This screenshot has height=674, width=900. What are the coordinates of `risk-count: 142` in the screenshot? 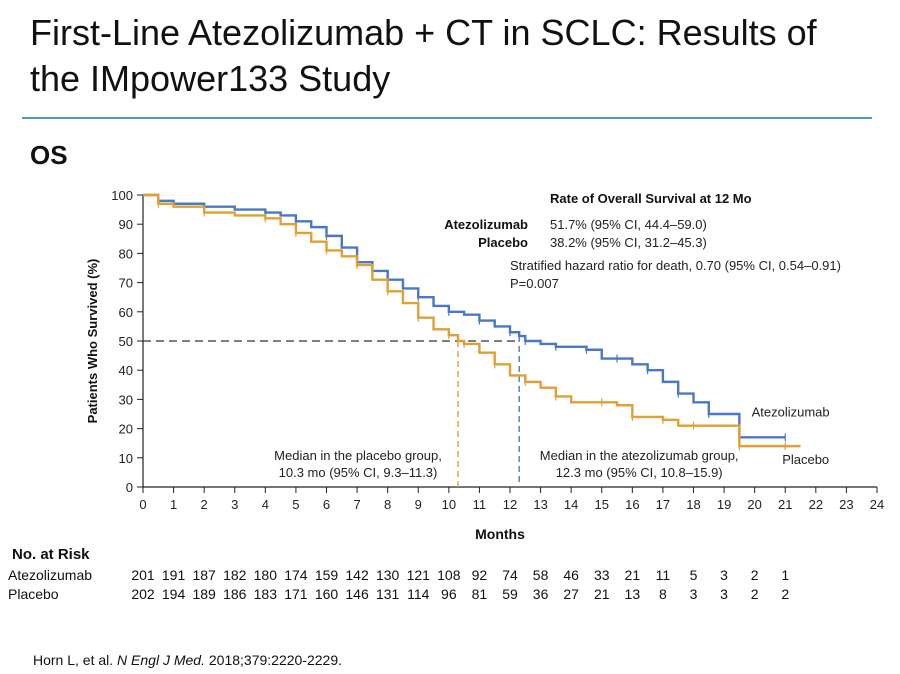 It's located at (357, 575).